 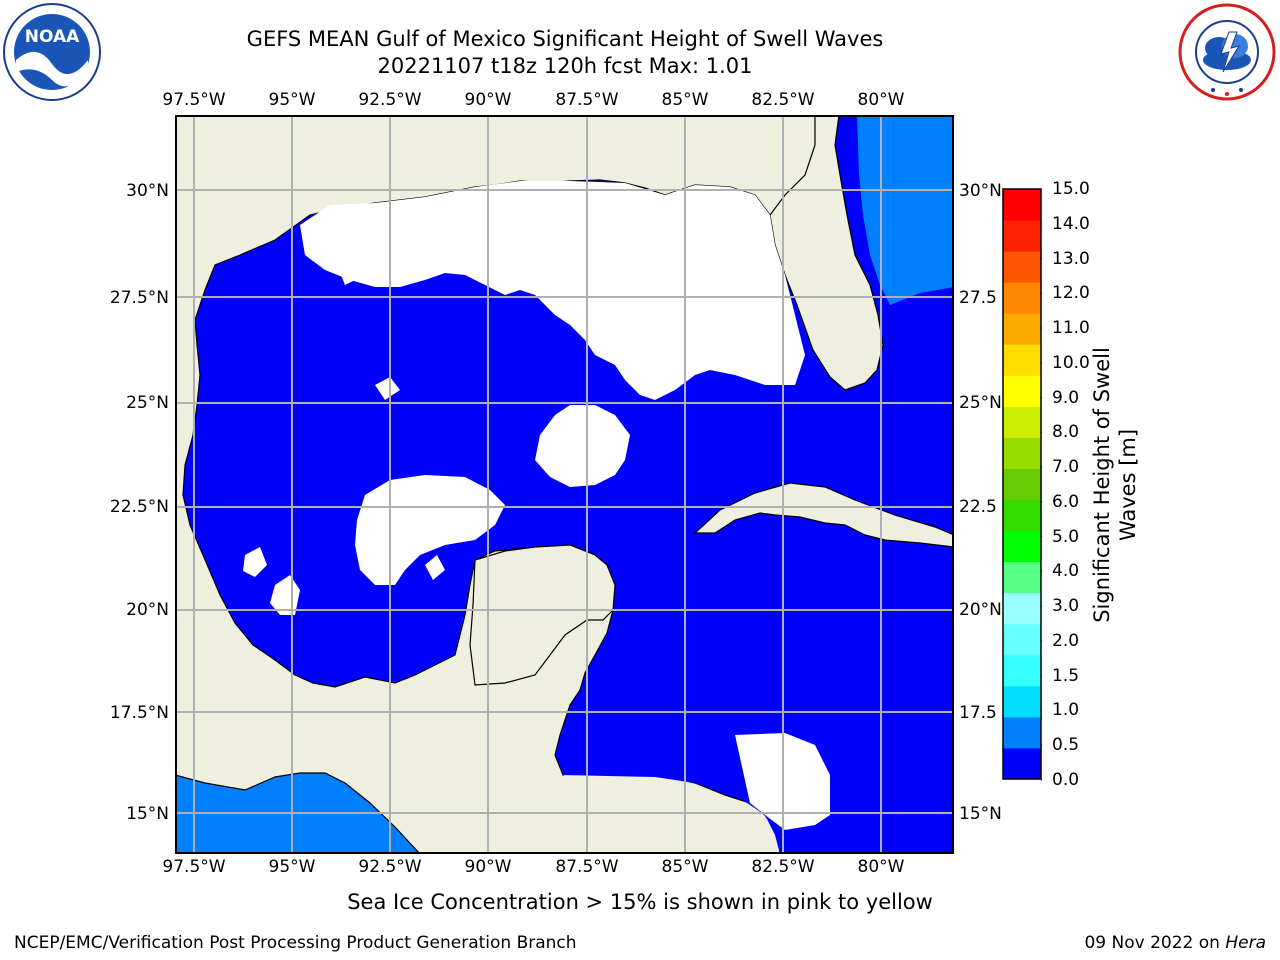 What do you see at coordinates (978, 507) in the screenshot?
I see `lat-tick-right: 22.5` at bounding box center [978, 507].